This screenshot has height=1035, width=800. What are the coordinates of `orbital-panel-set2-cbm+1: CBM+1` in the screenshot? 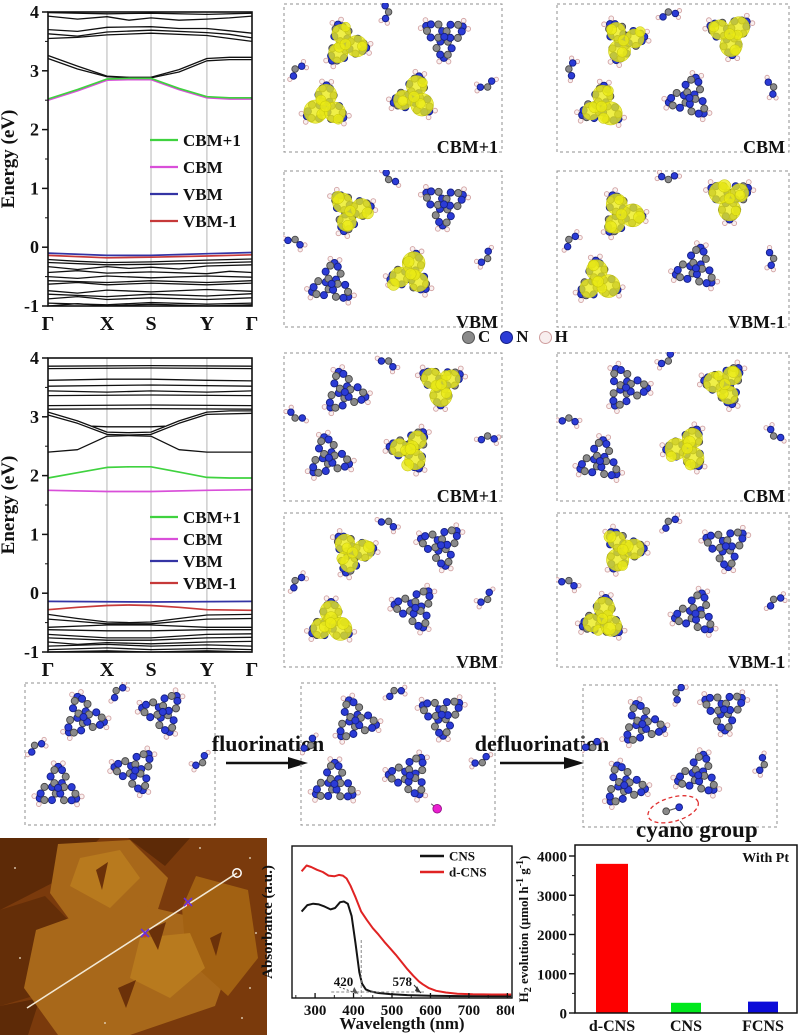 It's located at (393, 429).